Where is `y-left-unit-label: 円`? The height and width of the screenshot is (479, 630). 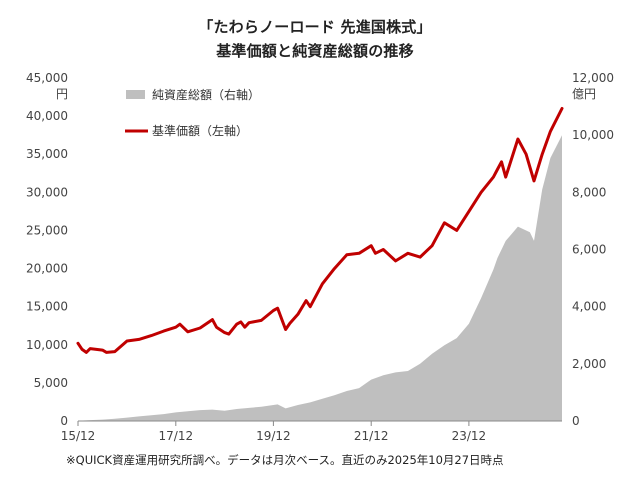
y-left-unit-label: 円 is located at coordinates (62, 94).